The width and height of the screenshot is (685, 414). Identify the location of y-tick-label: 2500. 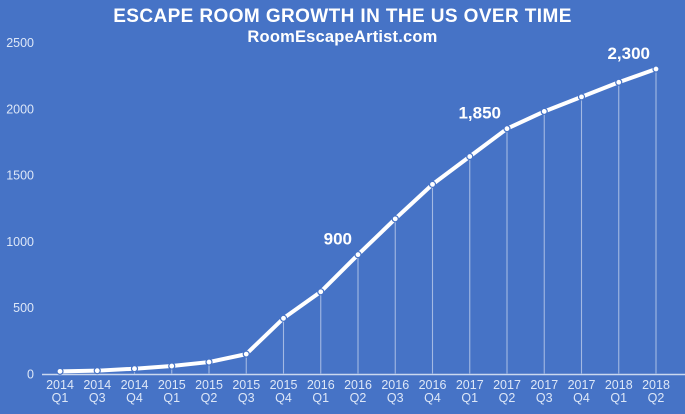
(20, 43).